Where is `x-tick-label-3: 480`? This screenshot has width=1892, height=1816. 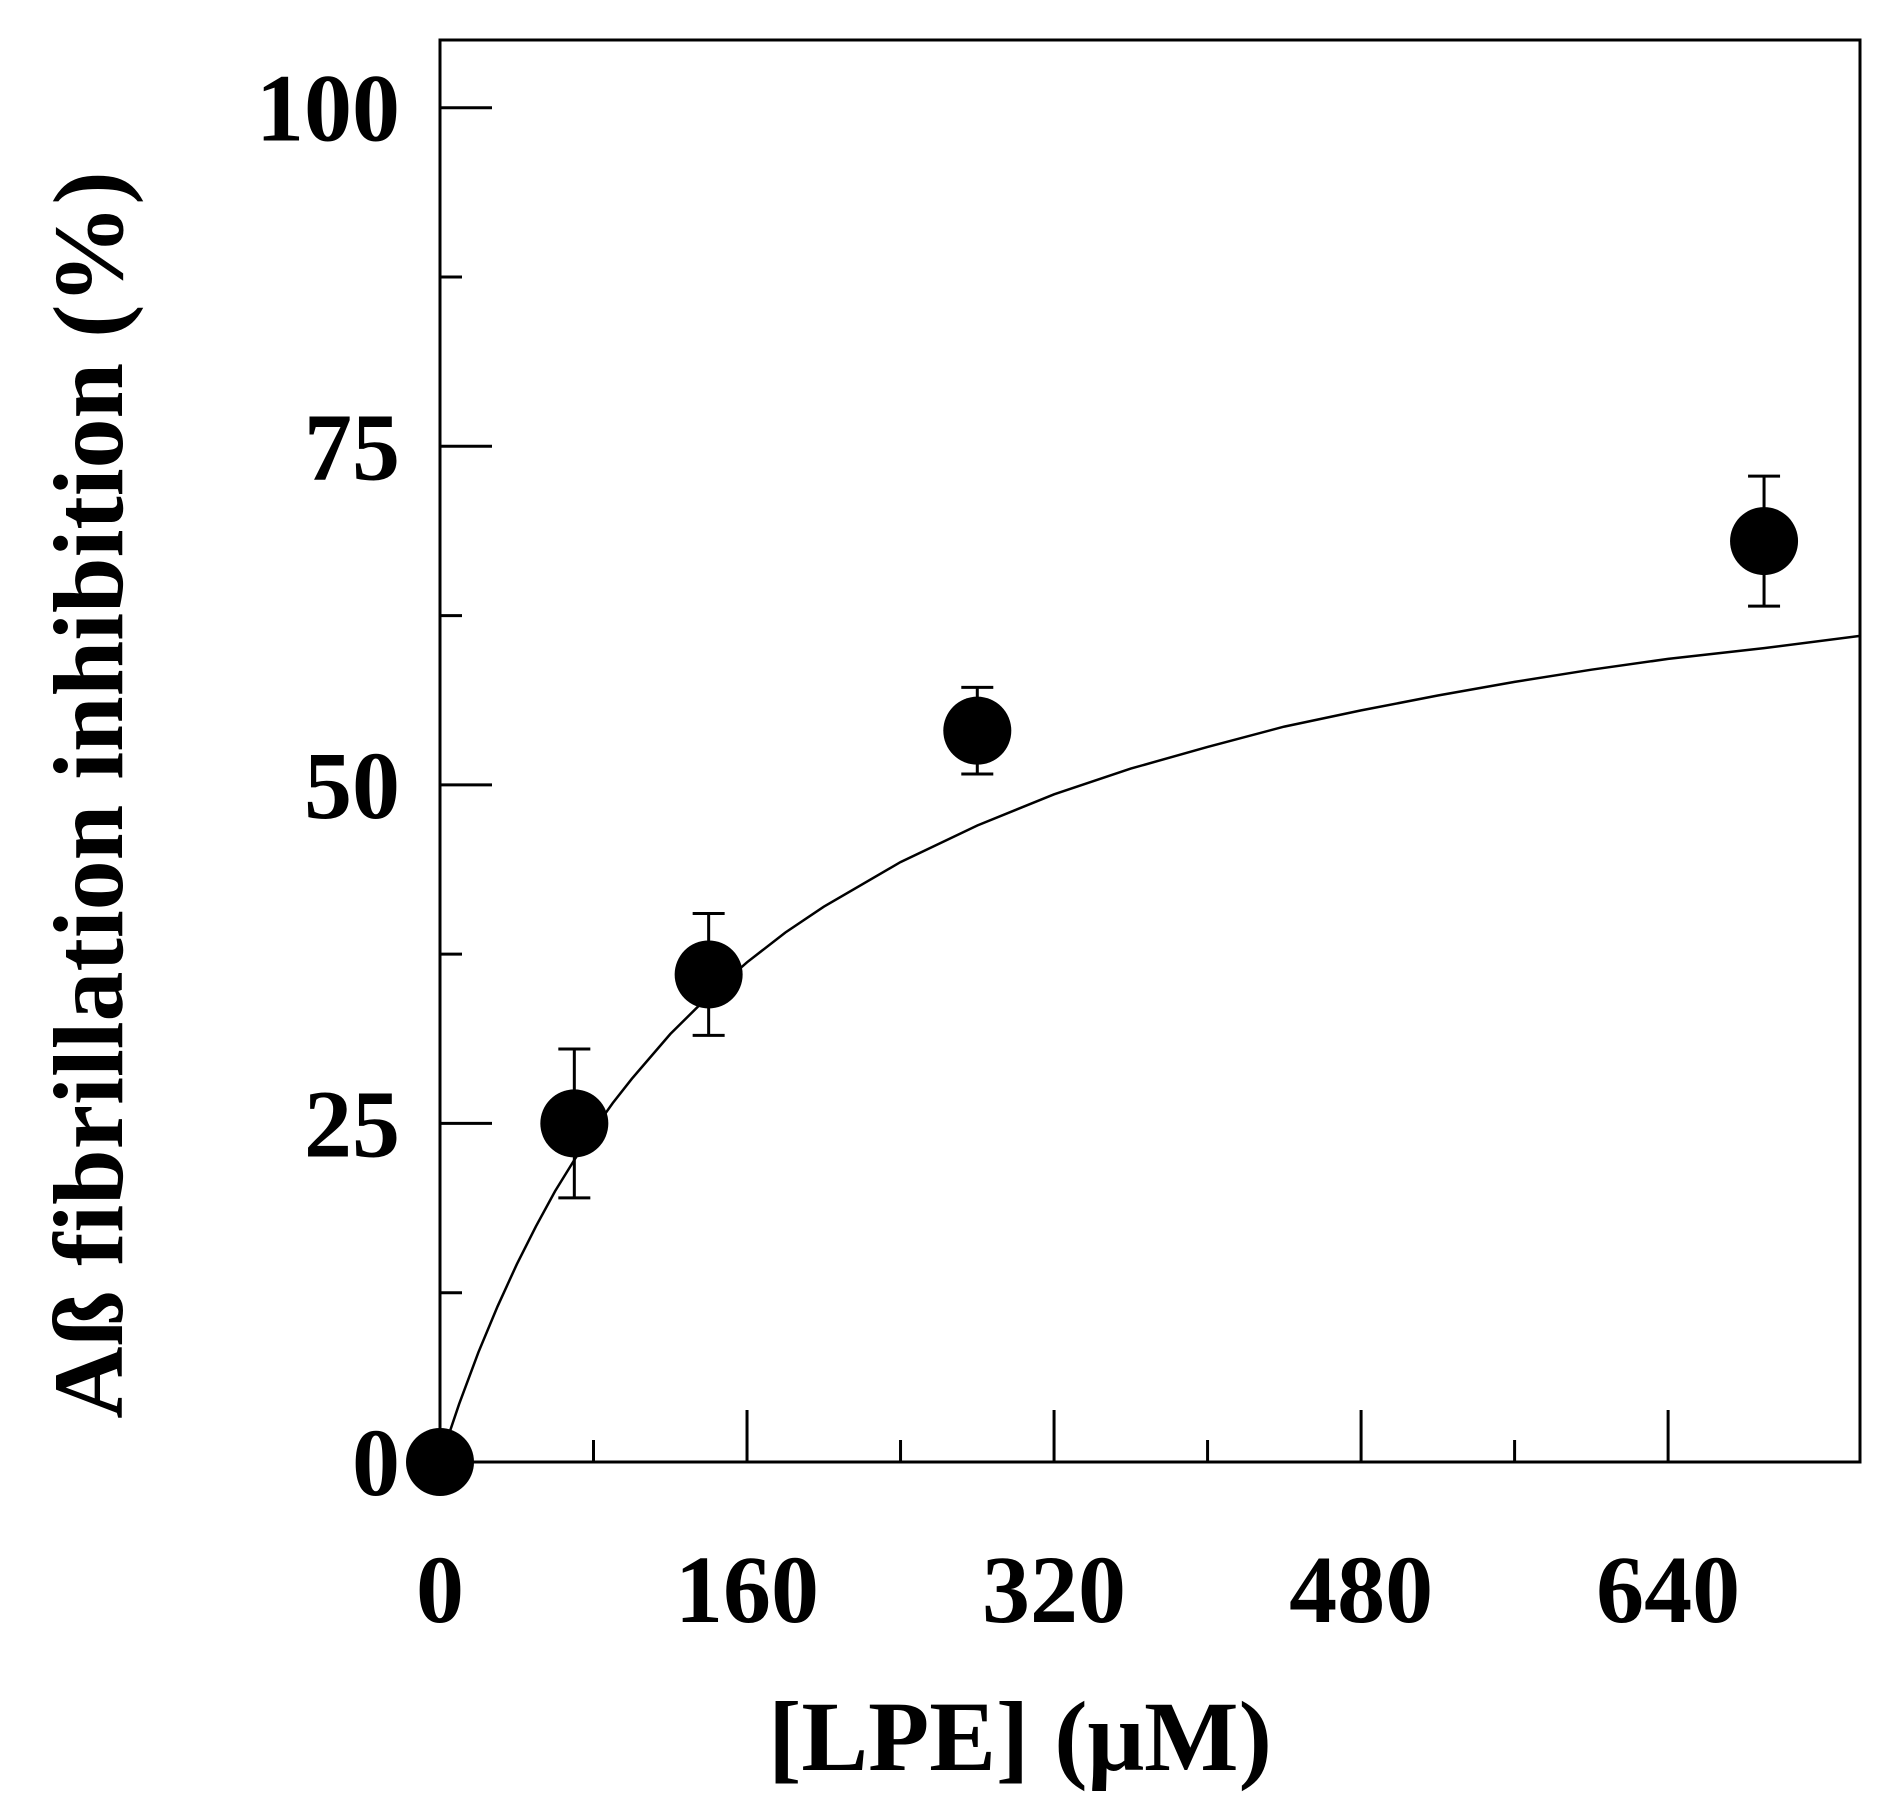
x-tick-label-3: 480 is located at coordinates (1361, 1589).